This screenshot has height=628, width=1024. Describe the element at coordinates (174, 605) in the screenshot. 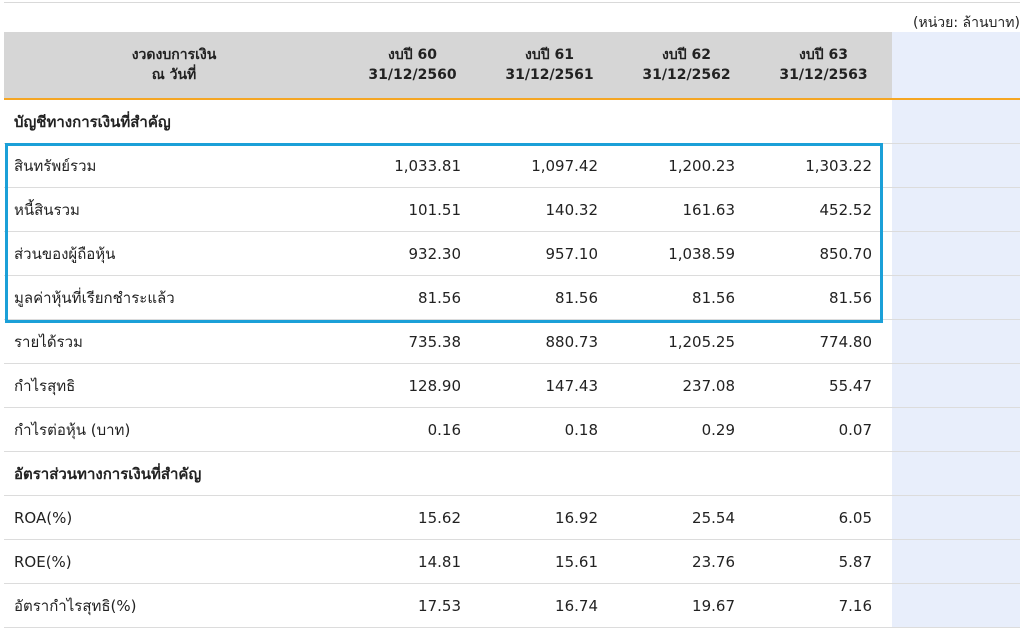

I see `row-label: อัตรากำไรสุทธิ(%)` at that location.